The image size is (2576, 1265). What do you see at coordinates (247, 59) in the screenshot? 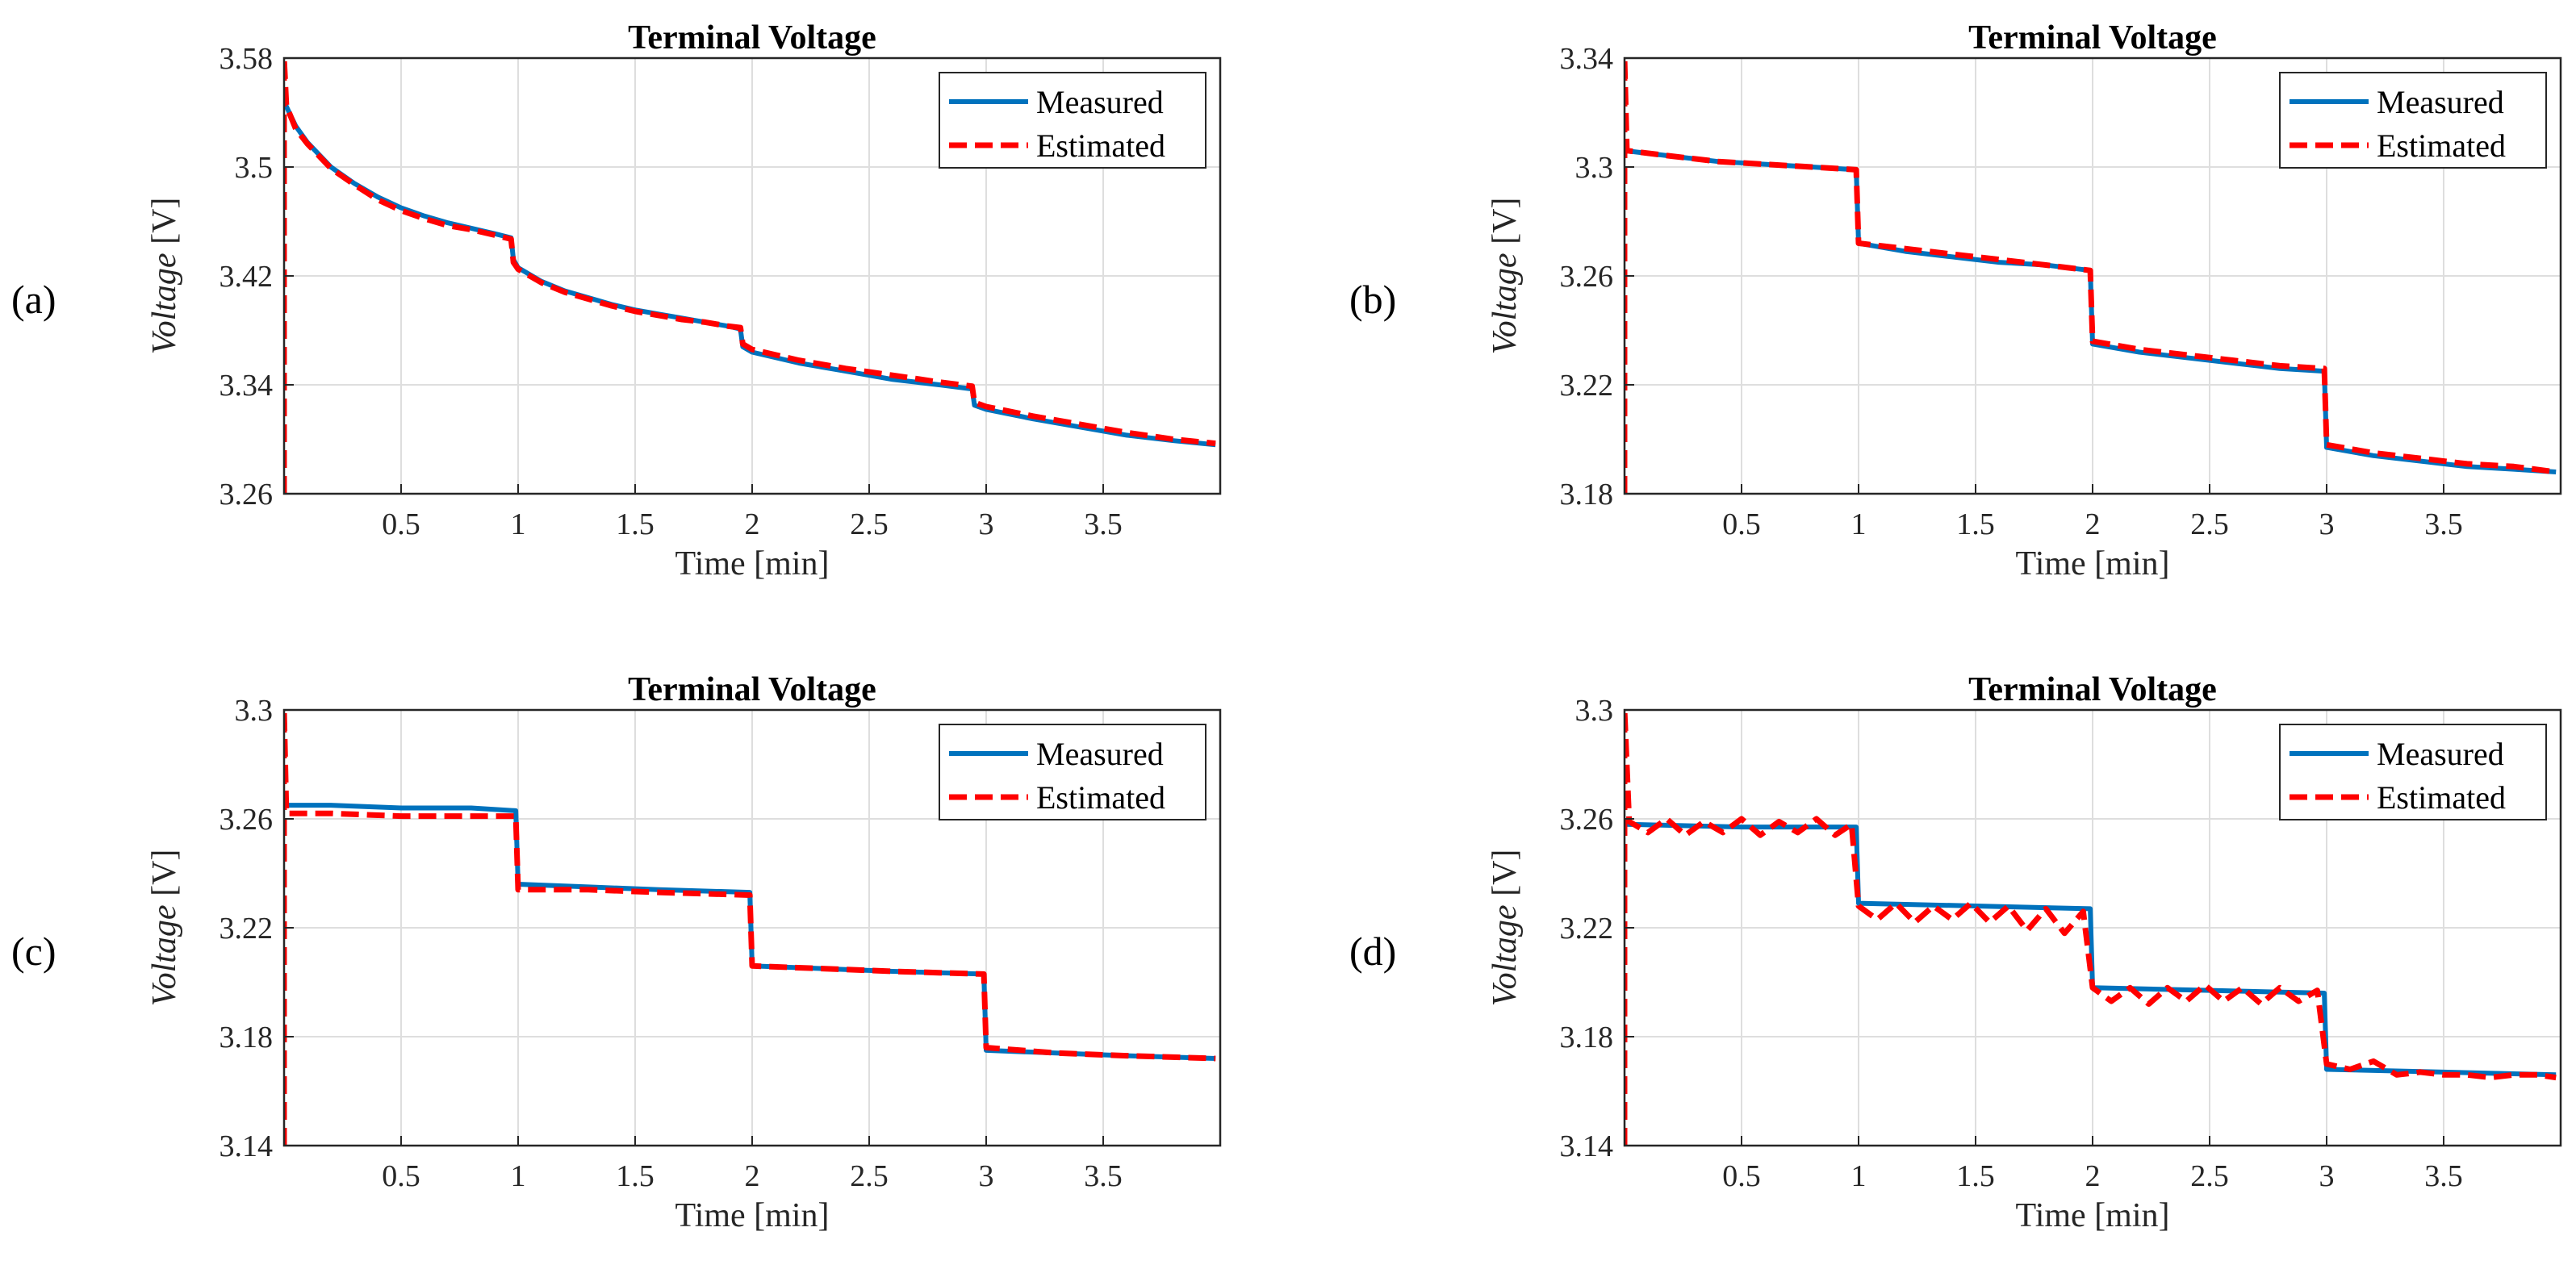
I see `y-tick-label: 3.58` at bounding box center [247, 59].